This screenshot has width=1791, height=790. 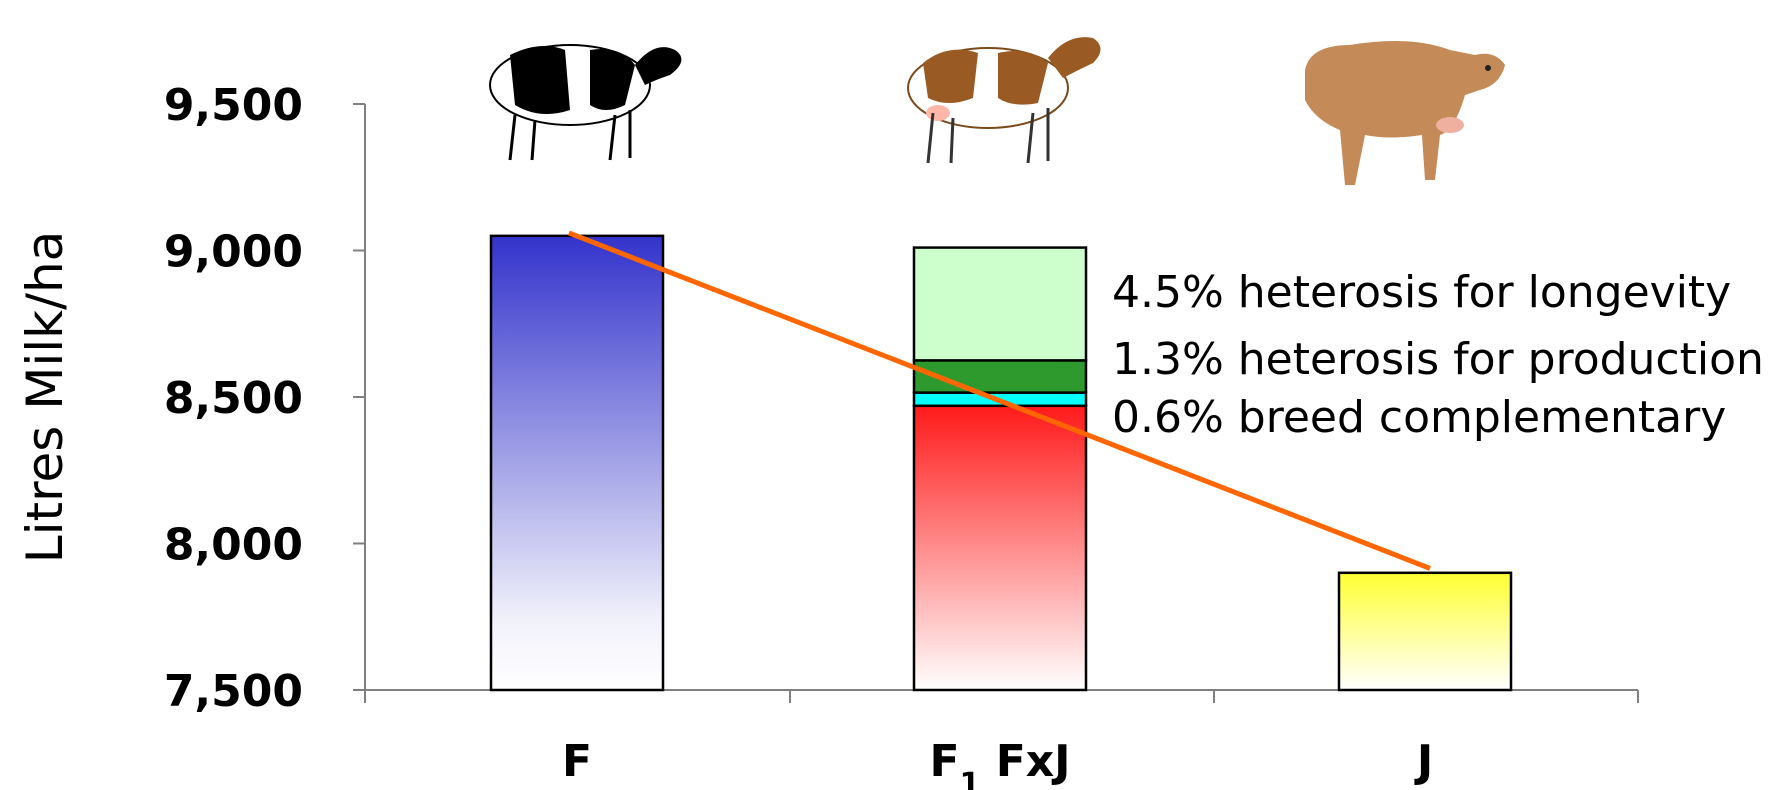 What do you see at coordinates (577, 761) in the screenshot?
I see `category-label-f: F` at bounding box center [577, 761].